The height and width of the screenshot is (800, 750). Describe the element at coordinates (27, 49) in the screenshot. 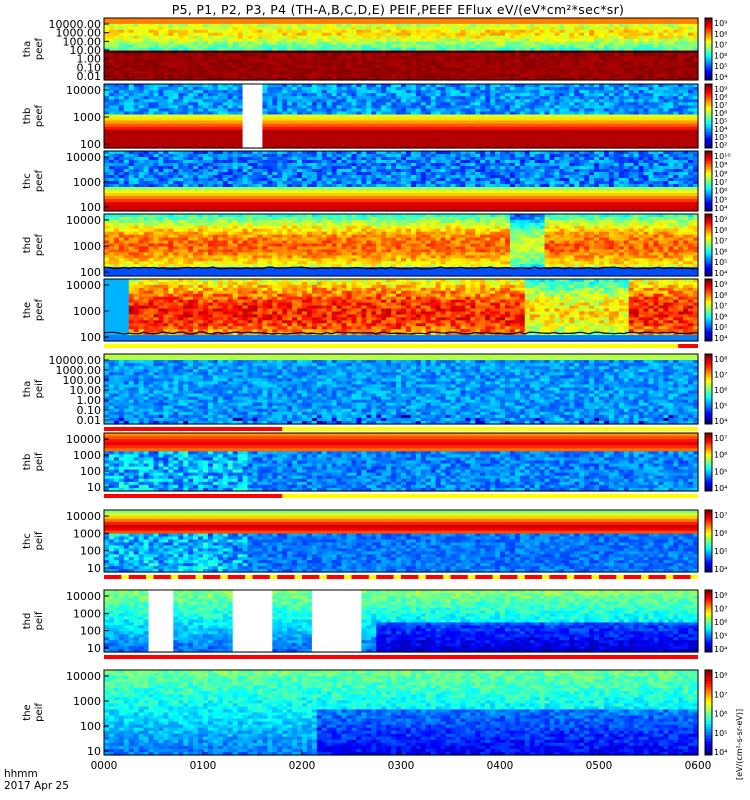

I see `panel-probe-label: tha` at that location.